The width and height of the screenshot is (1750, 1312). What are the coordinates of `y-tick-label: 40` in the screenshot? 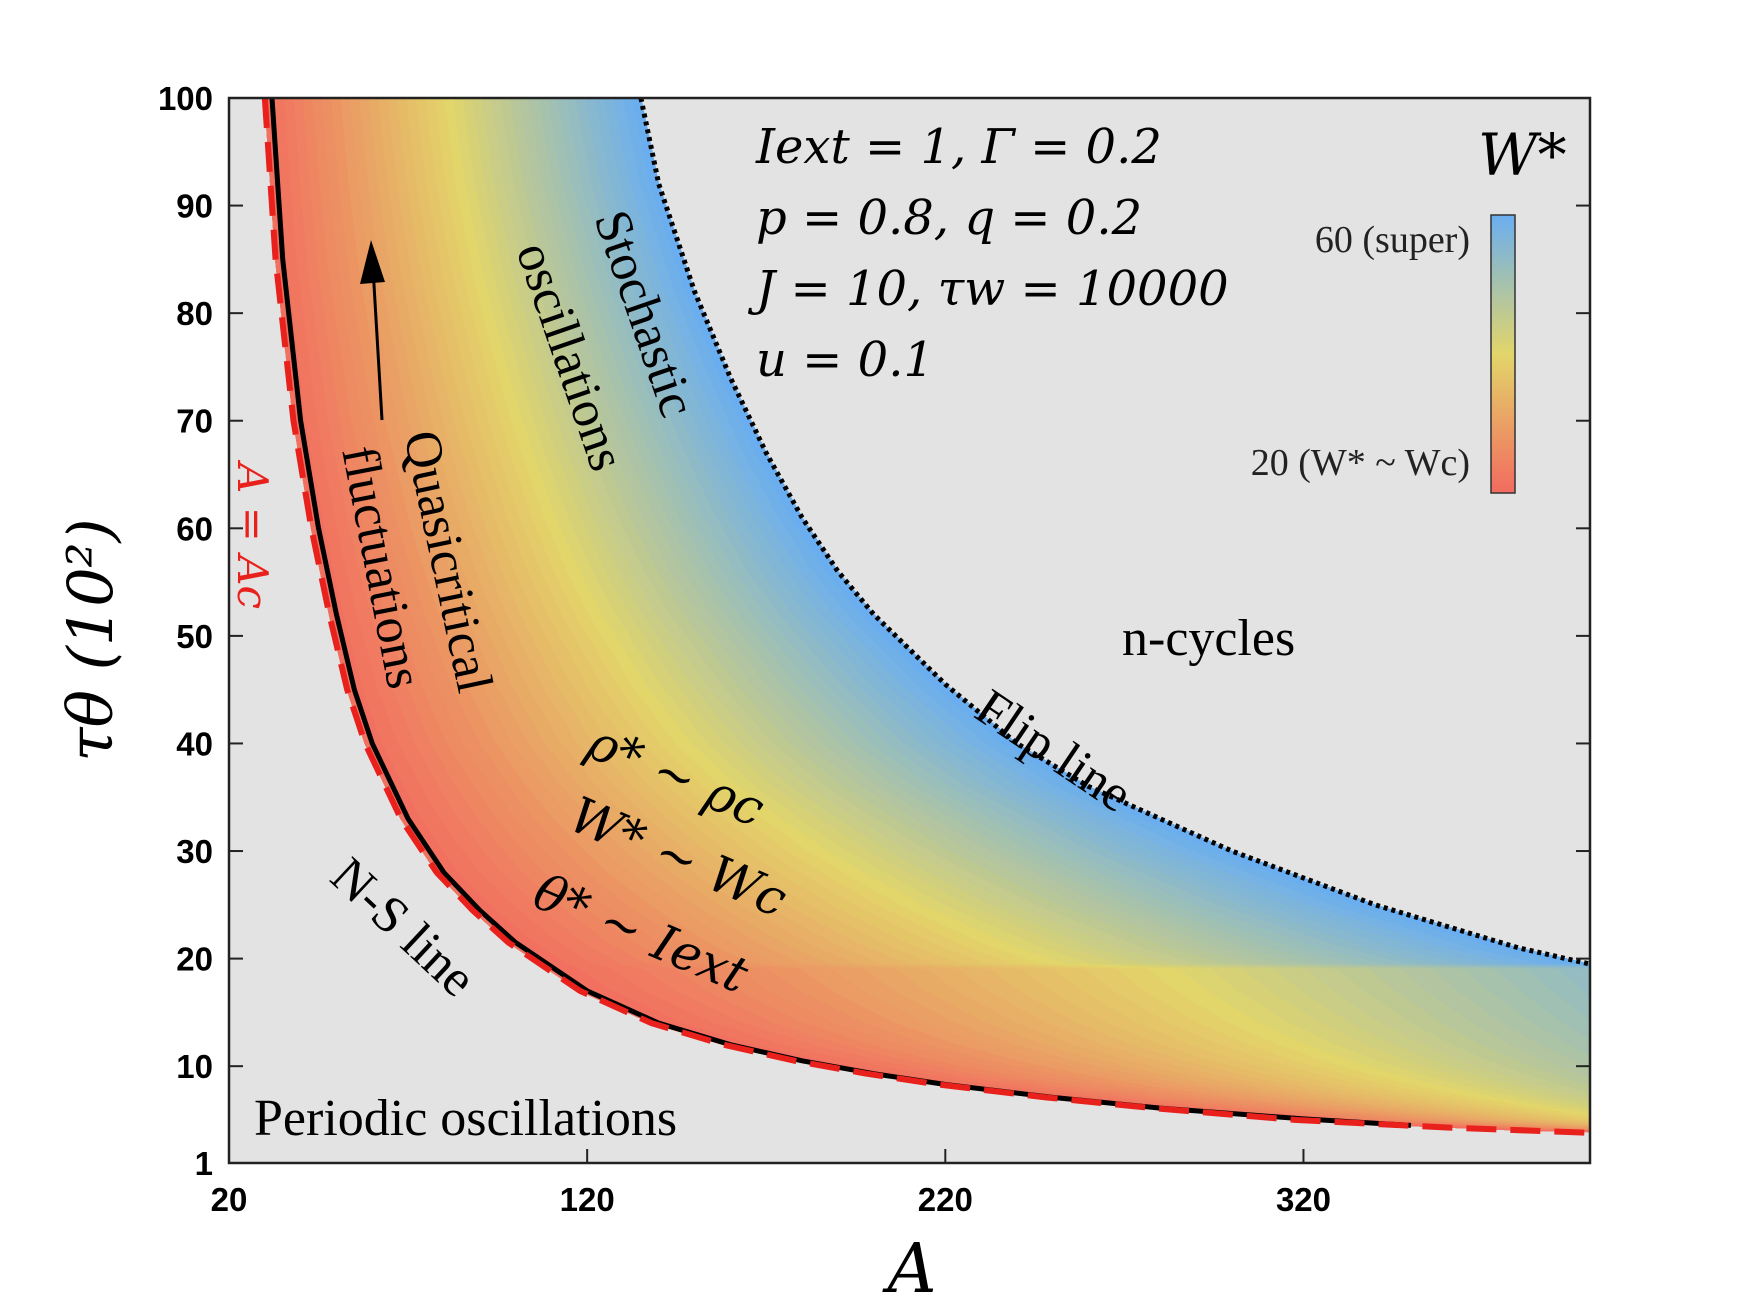 It's located at (194, 743).